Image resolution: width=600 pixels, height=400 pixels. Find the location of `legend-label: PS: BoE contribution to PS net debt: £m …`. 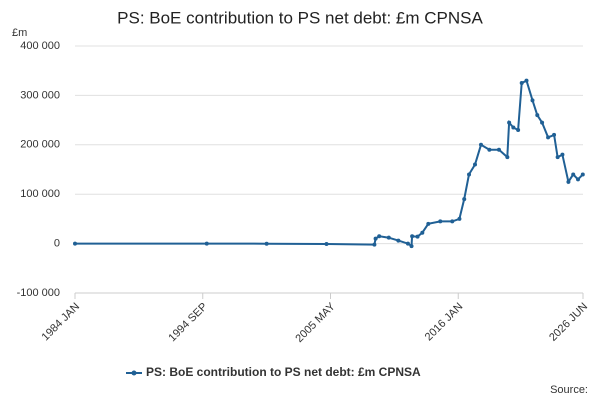

legend-label: PS: BoE contribution to PS net debt: £m … is located at coordinates (283, 372).